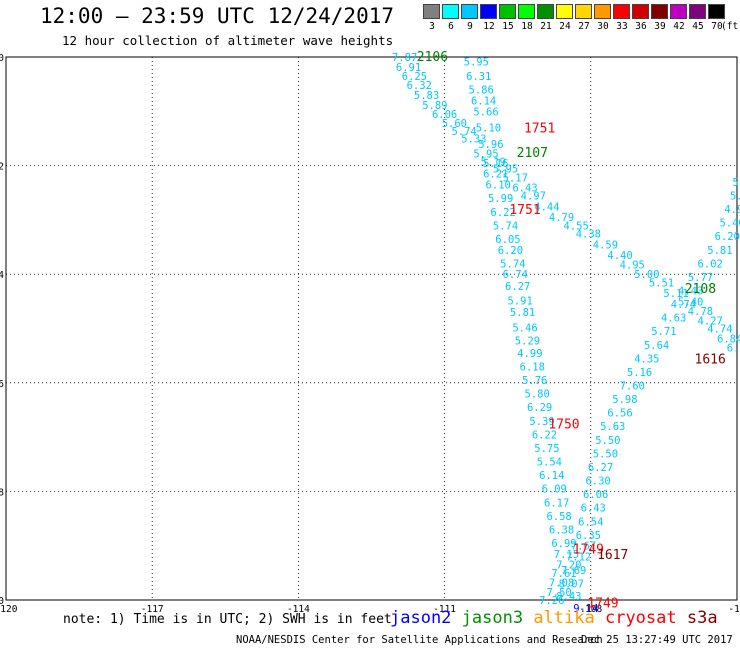 This screenshot has width=740, height=650. What do you see at coordinates (690, 302) in the screenshot?
I see `wave-height-value: 5.40` at bounding box center [690, 302].